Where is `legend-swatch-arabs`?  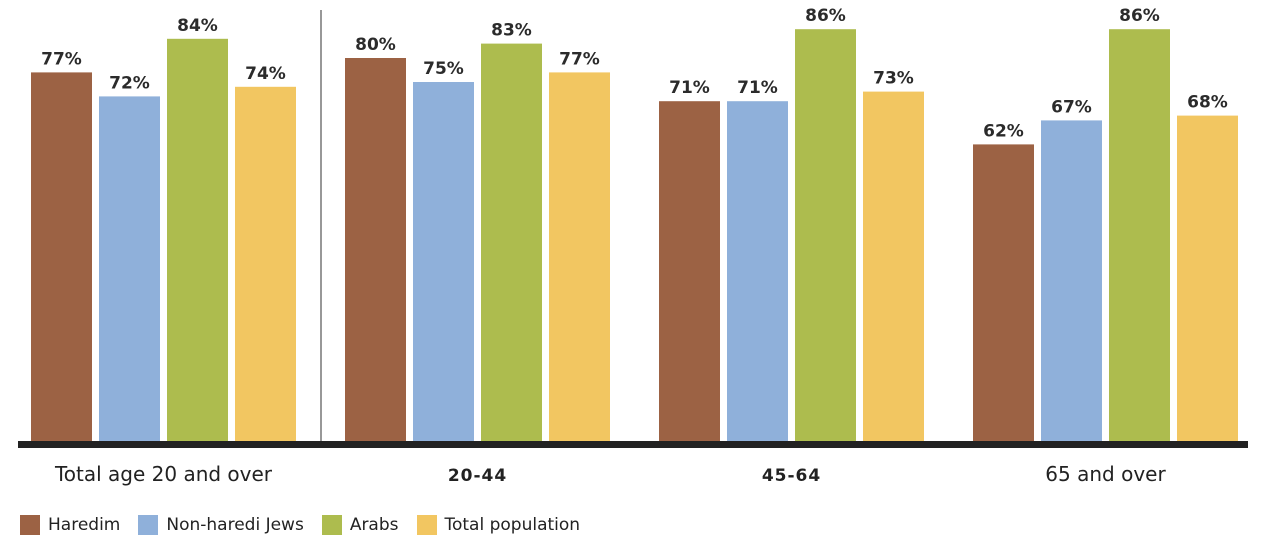
legend-swatch-arabs is located at coordinates (331, 525).